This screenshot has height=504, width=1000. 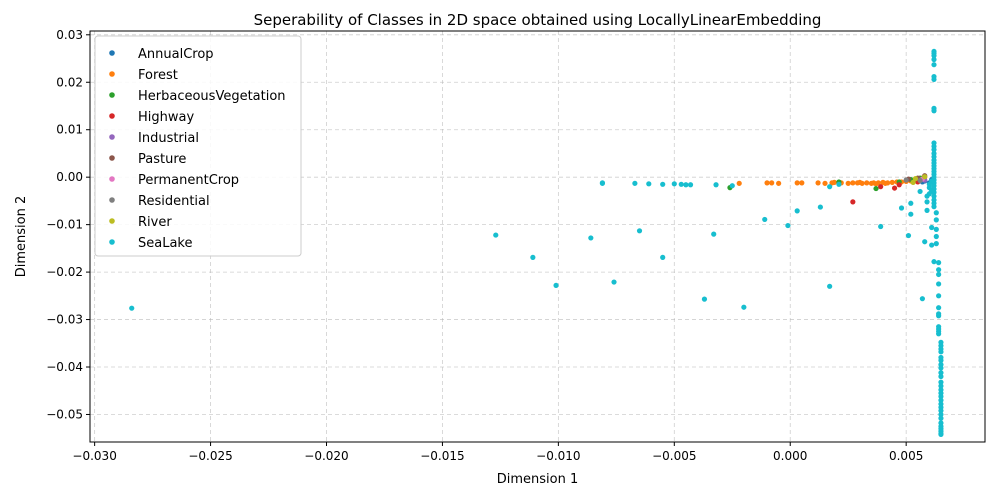 I want to click on y-tick-label: −0.02, so click(x=64, y=272).